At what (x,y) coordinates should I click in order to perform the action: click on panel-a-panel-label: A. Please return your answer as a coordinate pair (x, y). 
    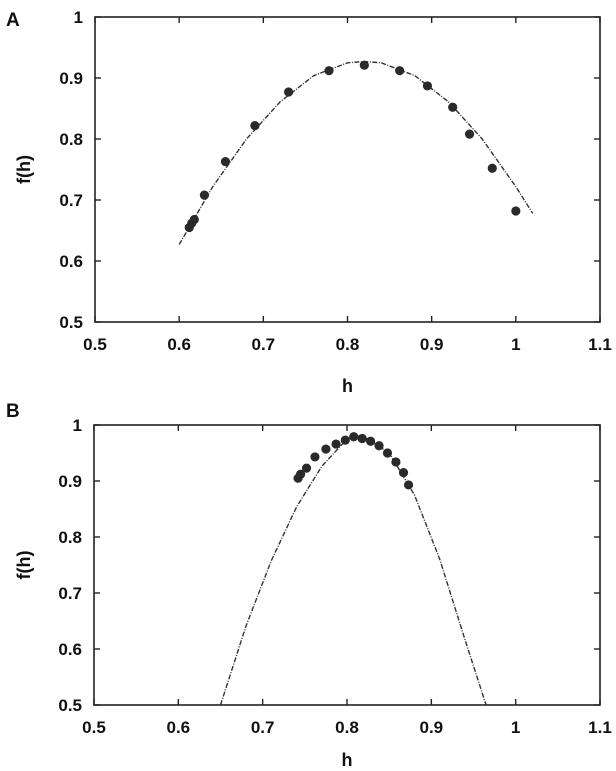
    Looking at the image, I should click on (13, 20).